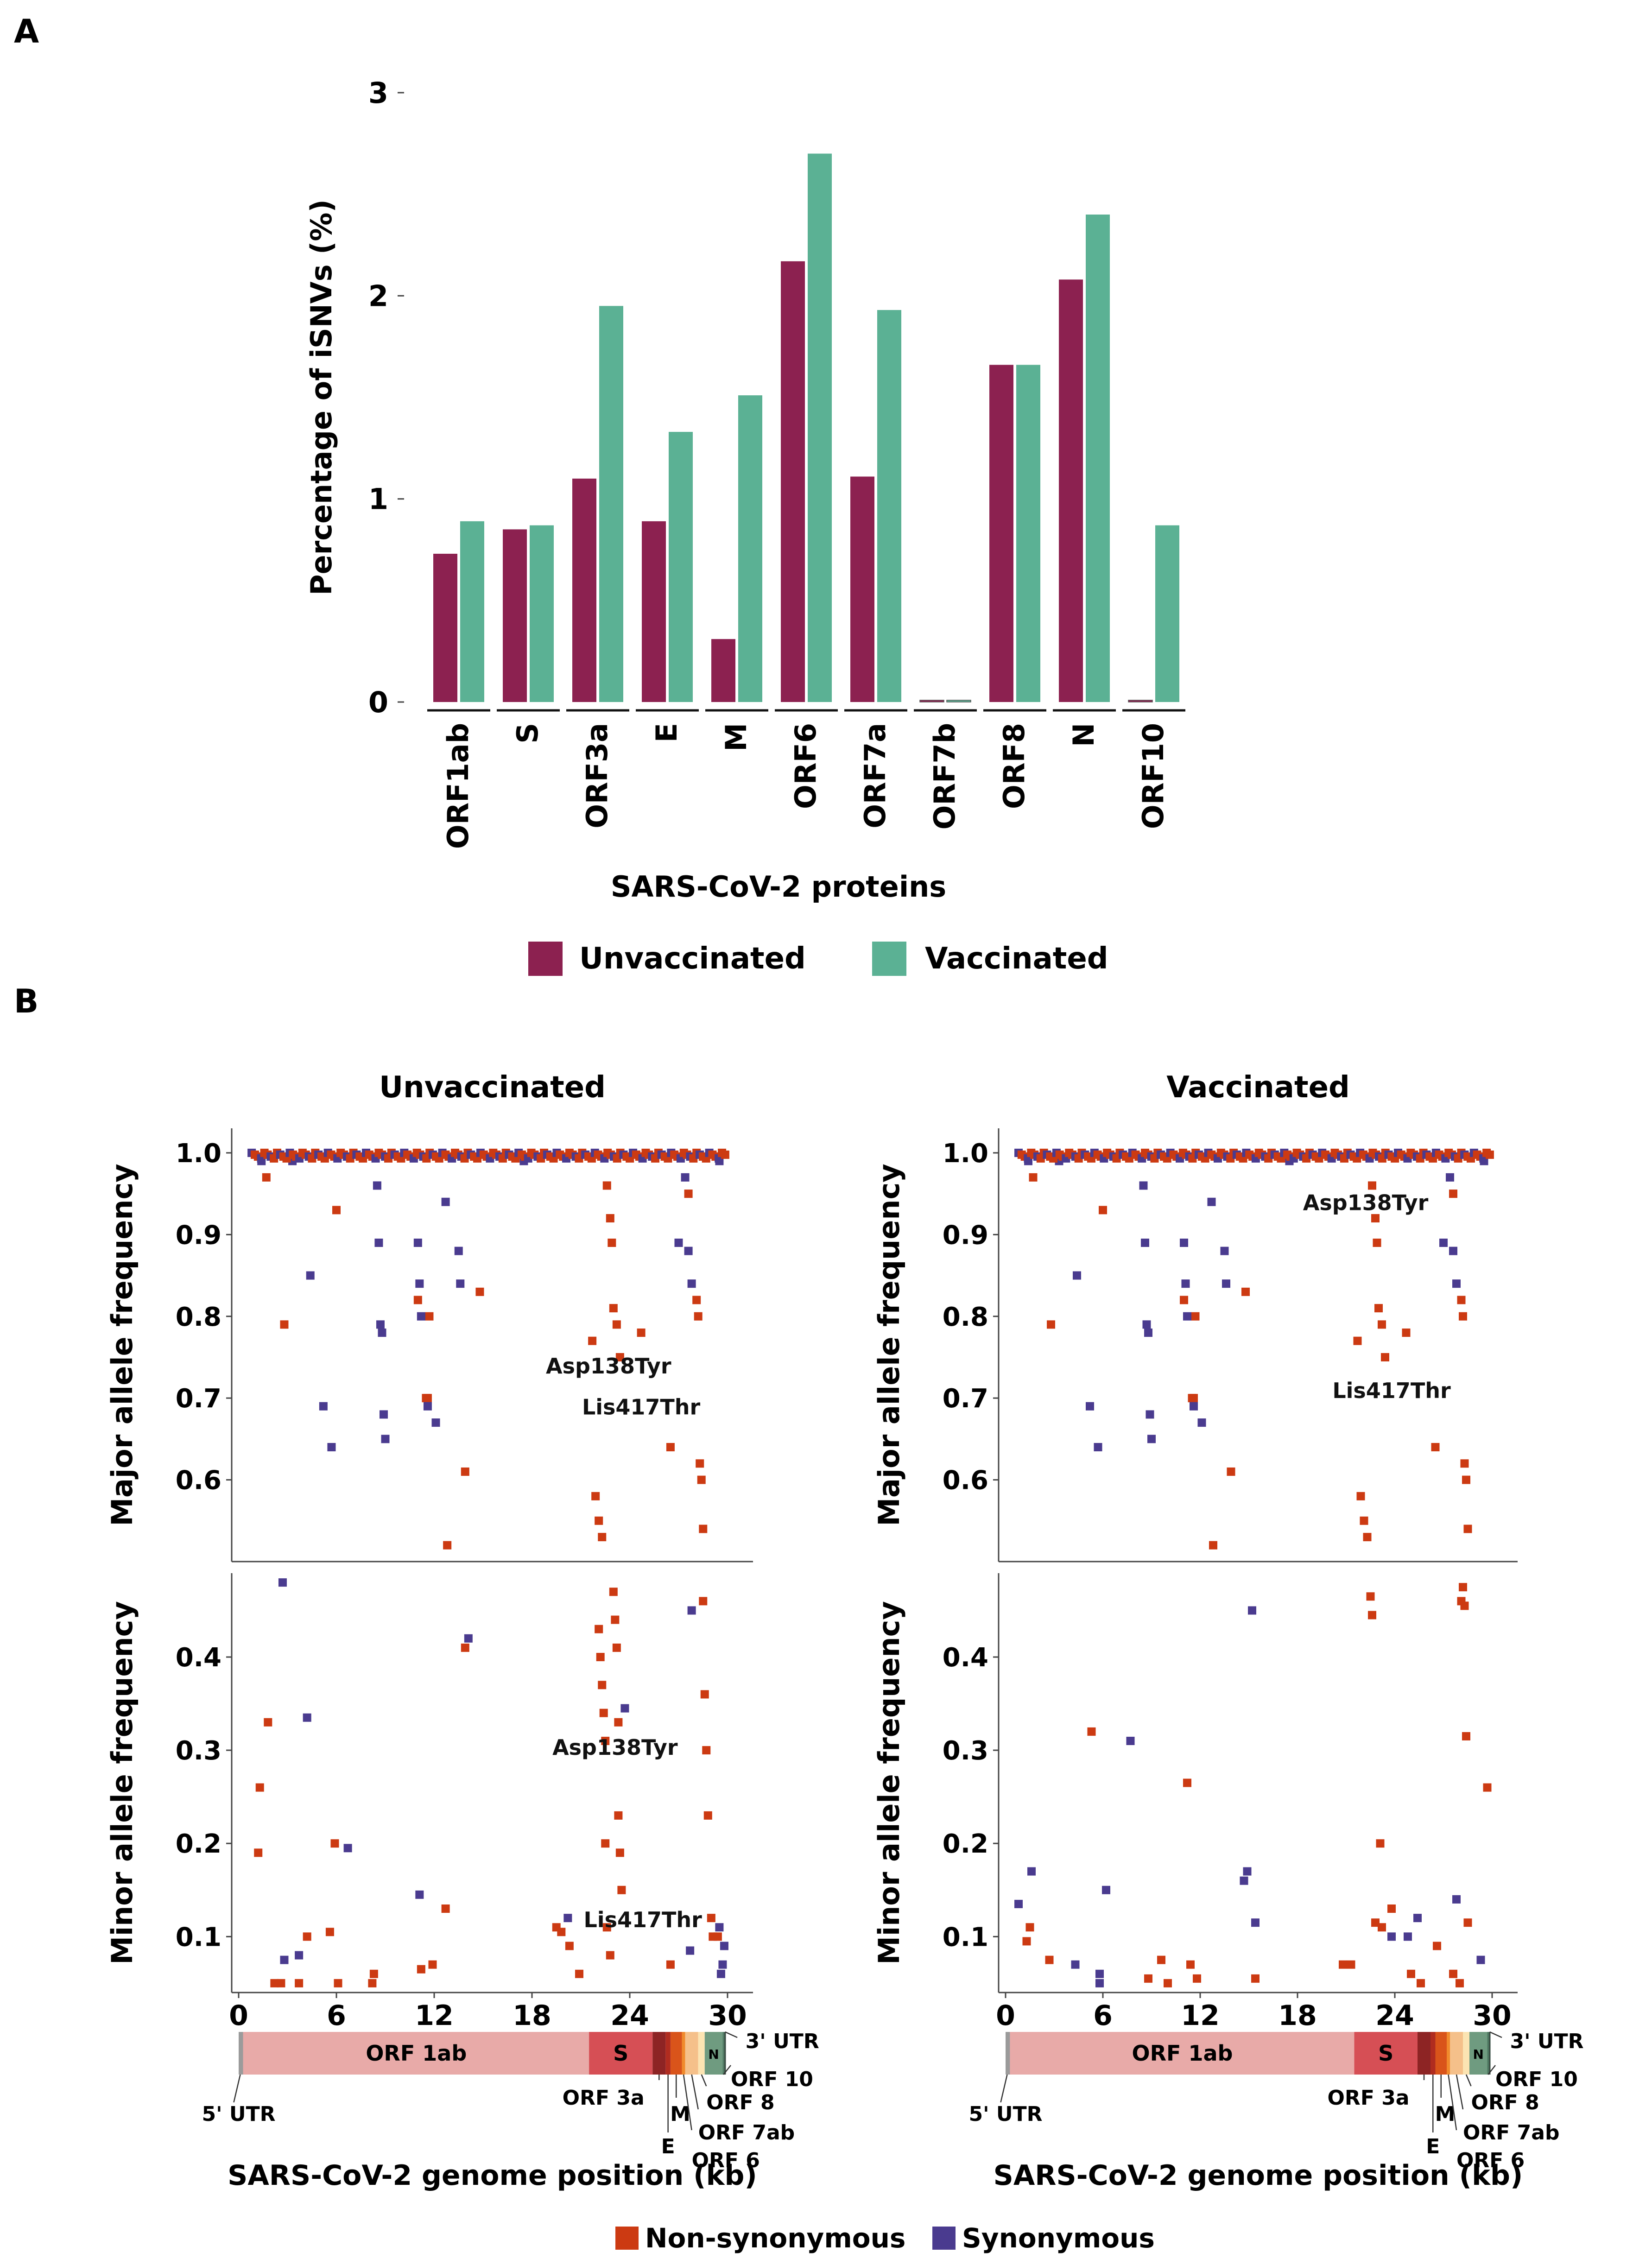  I want to click on genome-label-s: S, so click(620, 2053).